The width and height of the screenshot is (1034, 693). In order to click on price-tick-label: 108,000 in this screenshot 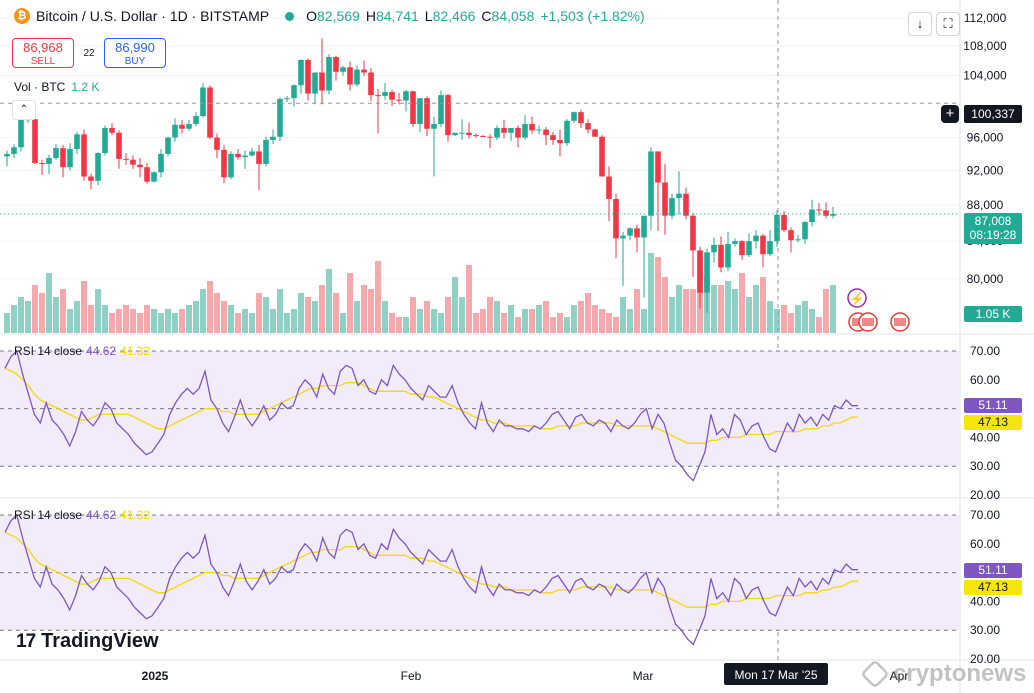, I will do `click(985, 46)`.